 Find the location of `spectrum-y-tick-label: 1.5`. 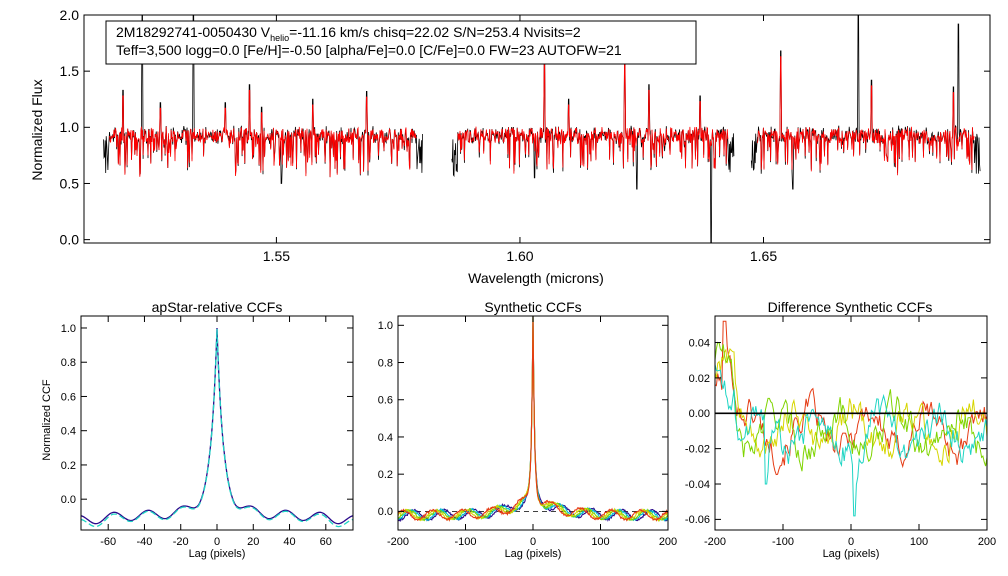

spectrum-y-tick-label: 1.5 is located at coordinates (70, 71).